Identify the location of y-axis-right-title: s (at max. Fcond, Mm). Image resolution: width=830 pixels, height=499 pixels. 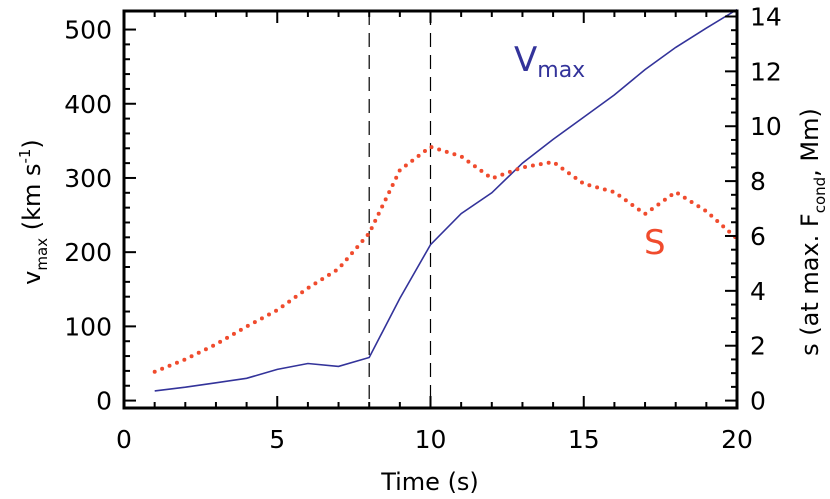
(812, 232).